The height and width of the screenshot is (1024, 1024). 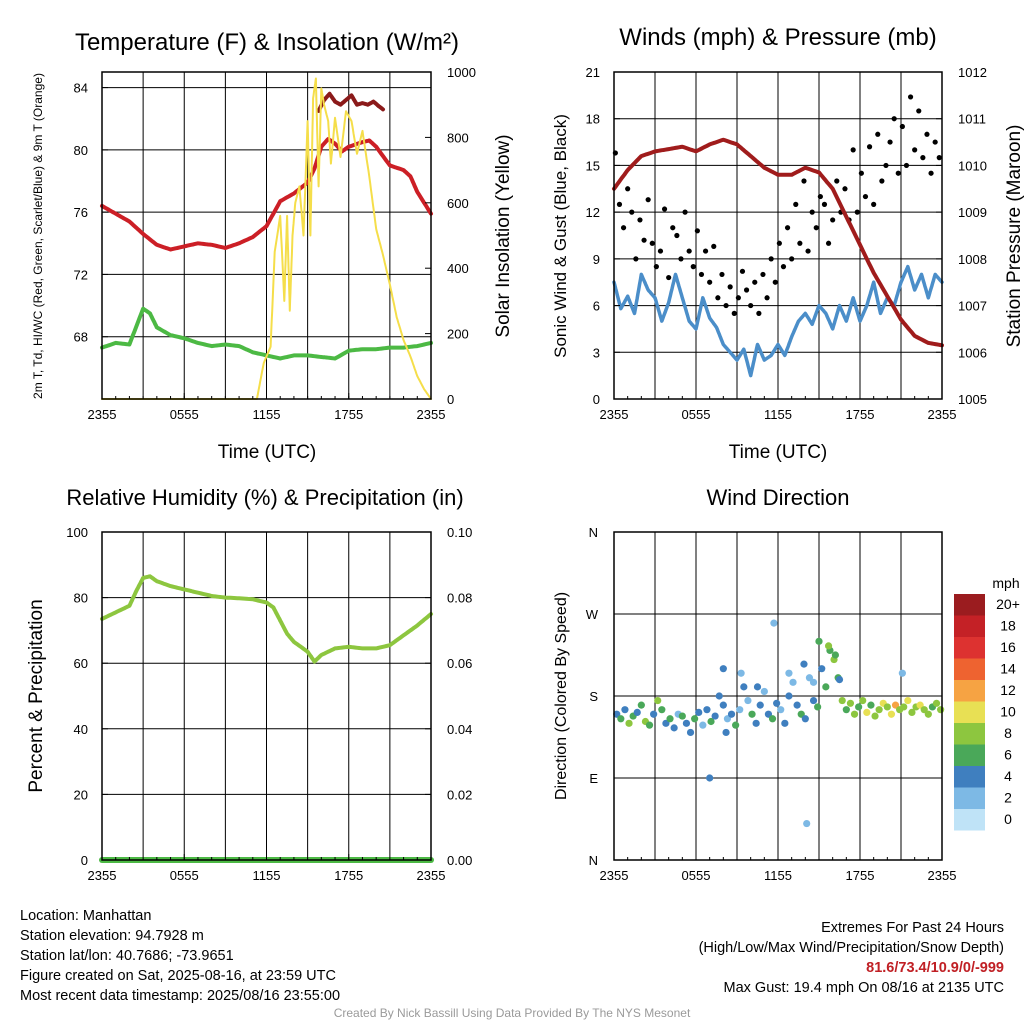 What do you see at coordinates (266, 238) in the screenshot?
I see `series-yellow-line` at bounding box center [266, 238].